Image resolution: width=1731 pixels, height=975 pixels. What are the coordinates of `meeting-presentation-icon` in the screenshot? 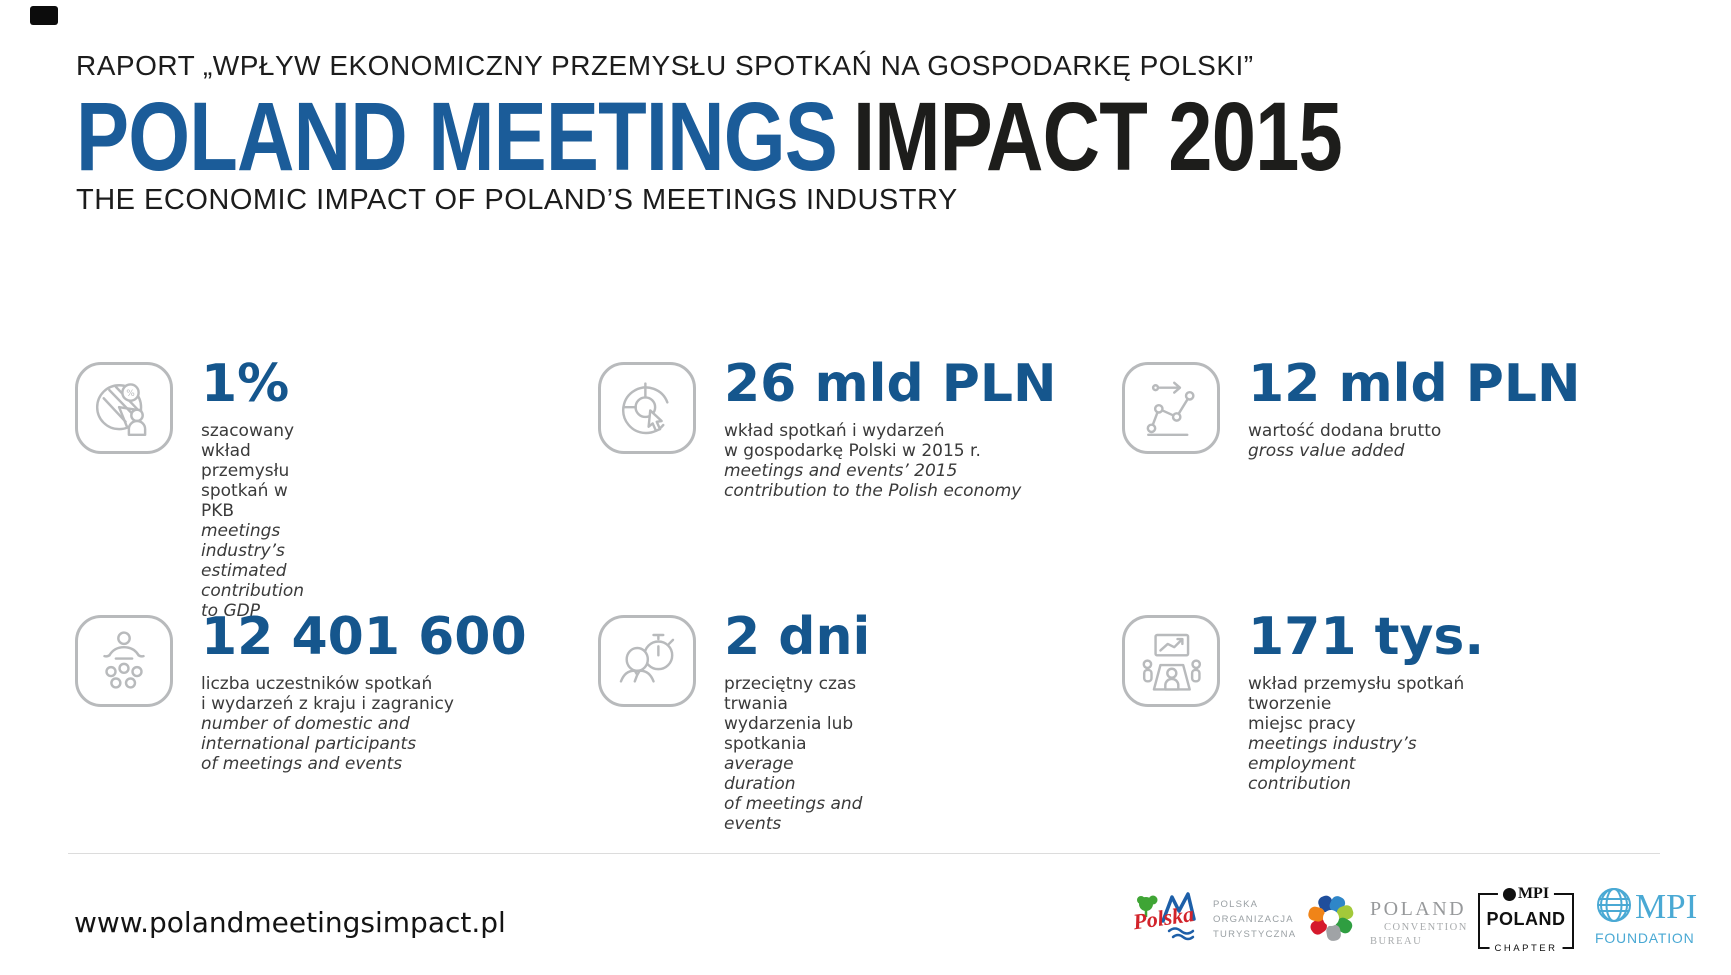 It's located at (1171, 661).